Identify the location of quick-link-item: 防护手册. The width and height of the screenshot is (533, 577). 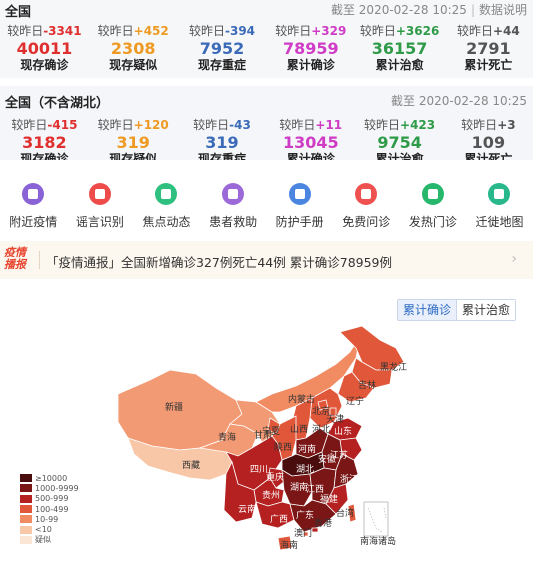
(299, 205).